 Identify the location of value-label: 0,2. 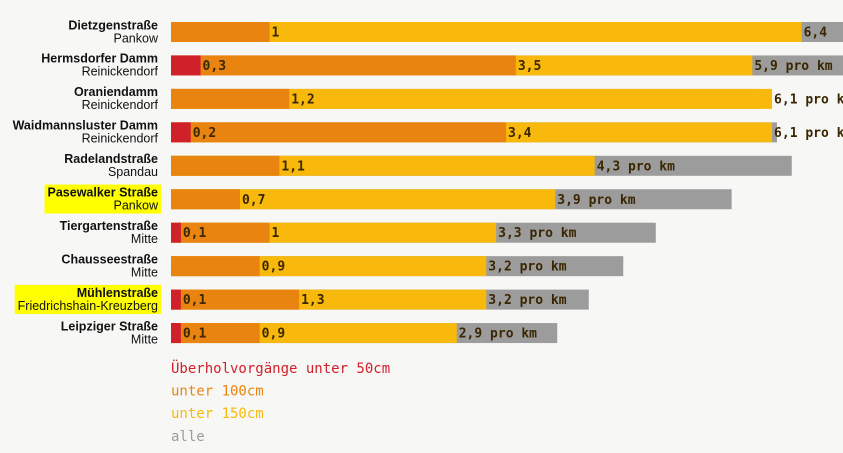
(204, 133).